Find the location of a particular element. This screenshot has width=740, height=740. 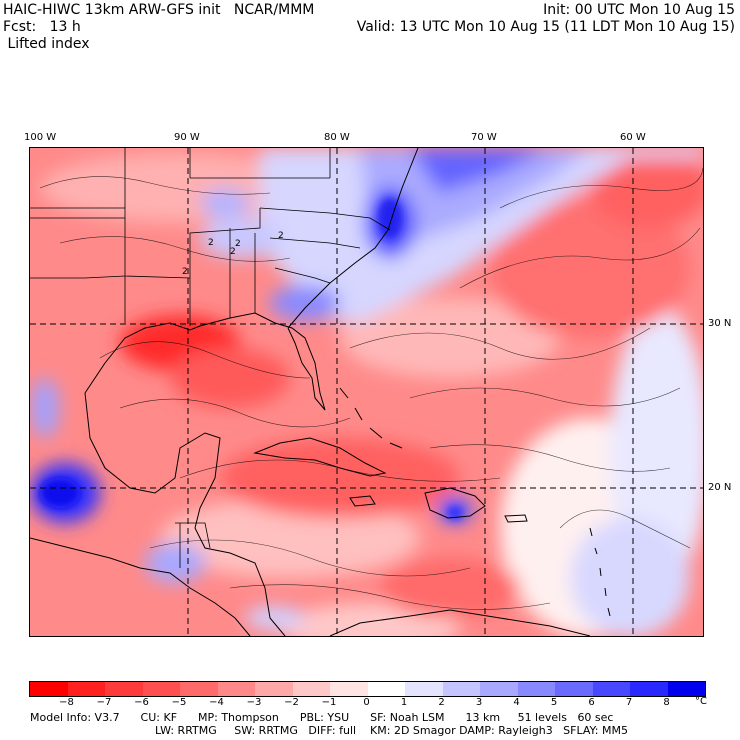

colorbar-unit: °C is located at coordinates (701, 701).